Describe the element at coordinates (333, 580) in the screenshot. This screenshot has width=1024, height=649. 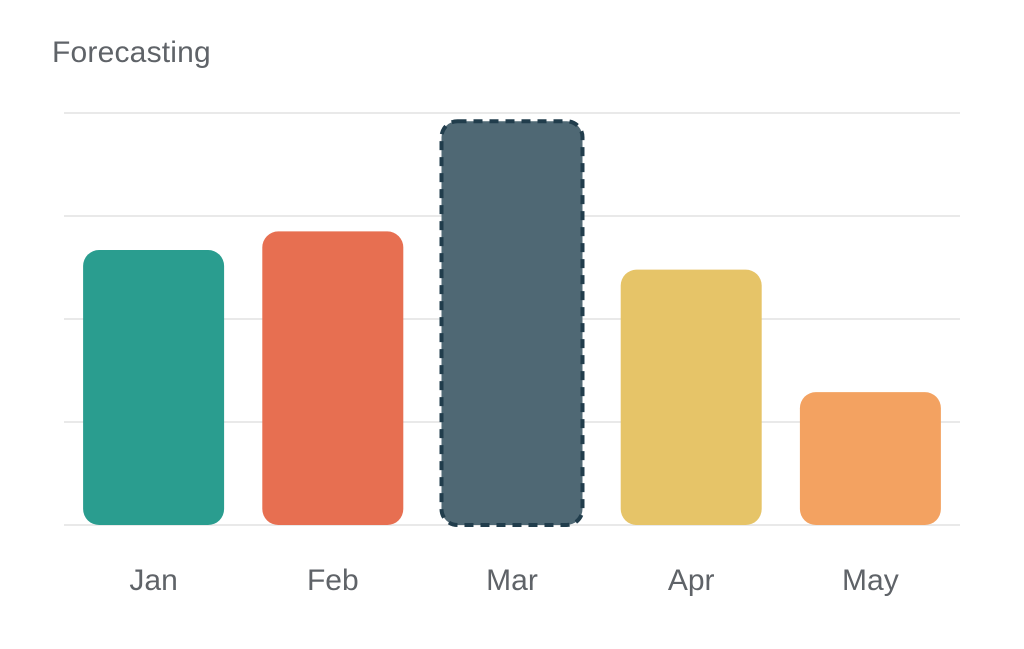
I see `x-tick-label-feb: Feb` at that location.